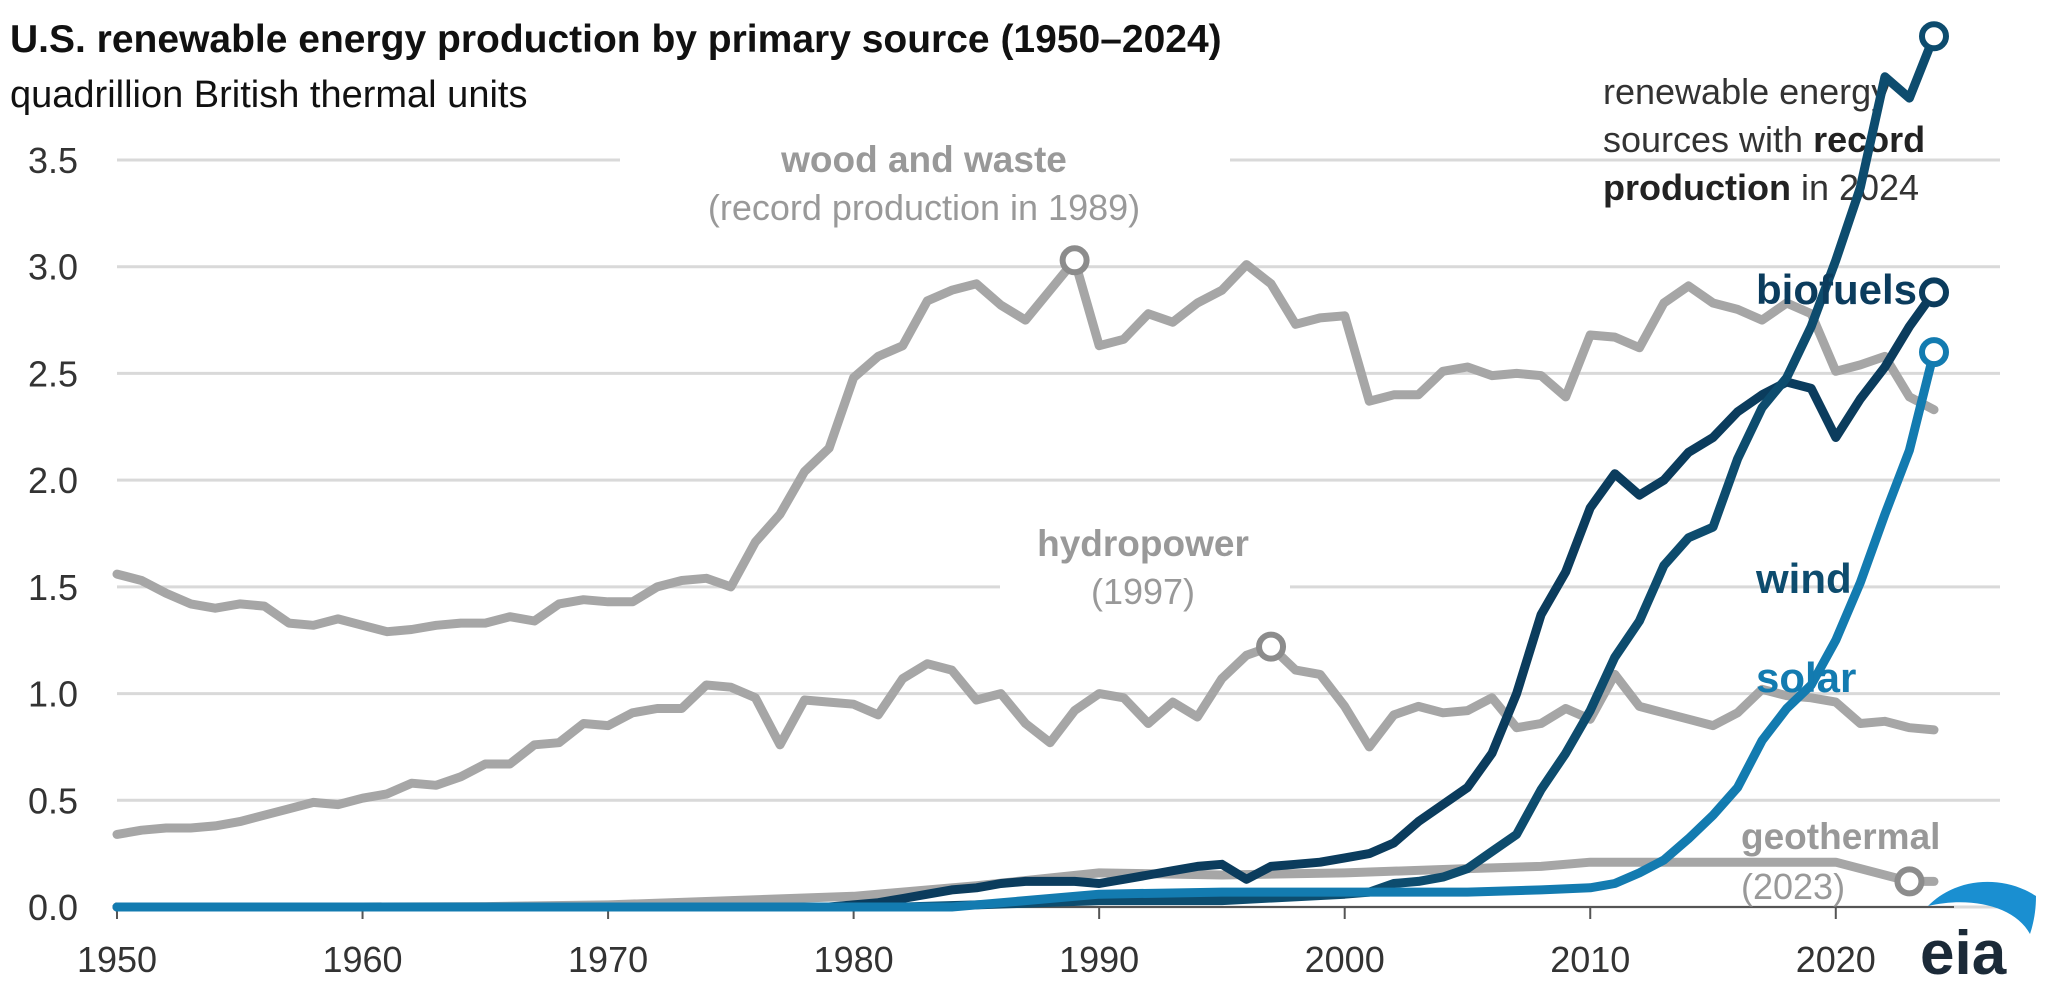 The width and height of the screenshot is (2048, 985). Describe the element at coordinates (1840, 836) in the screenshot. I see `geothermal-label: geothermal` at that location.